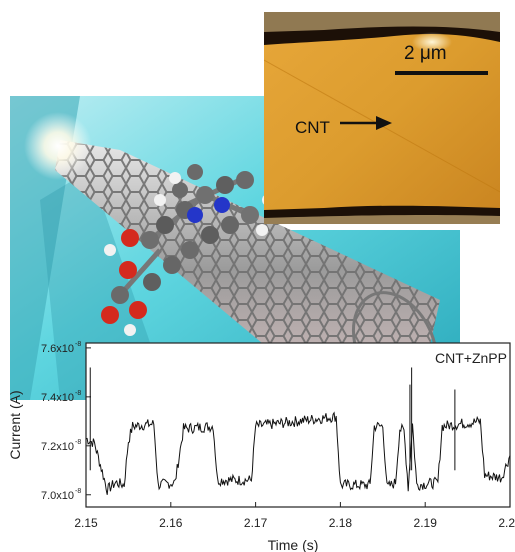 Image resolution: width=515 pixels, height=552 pixels. I want to click on current-trace-line, so click(298, 453).